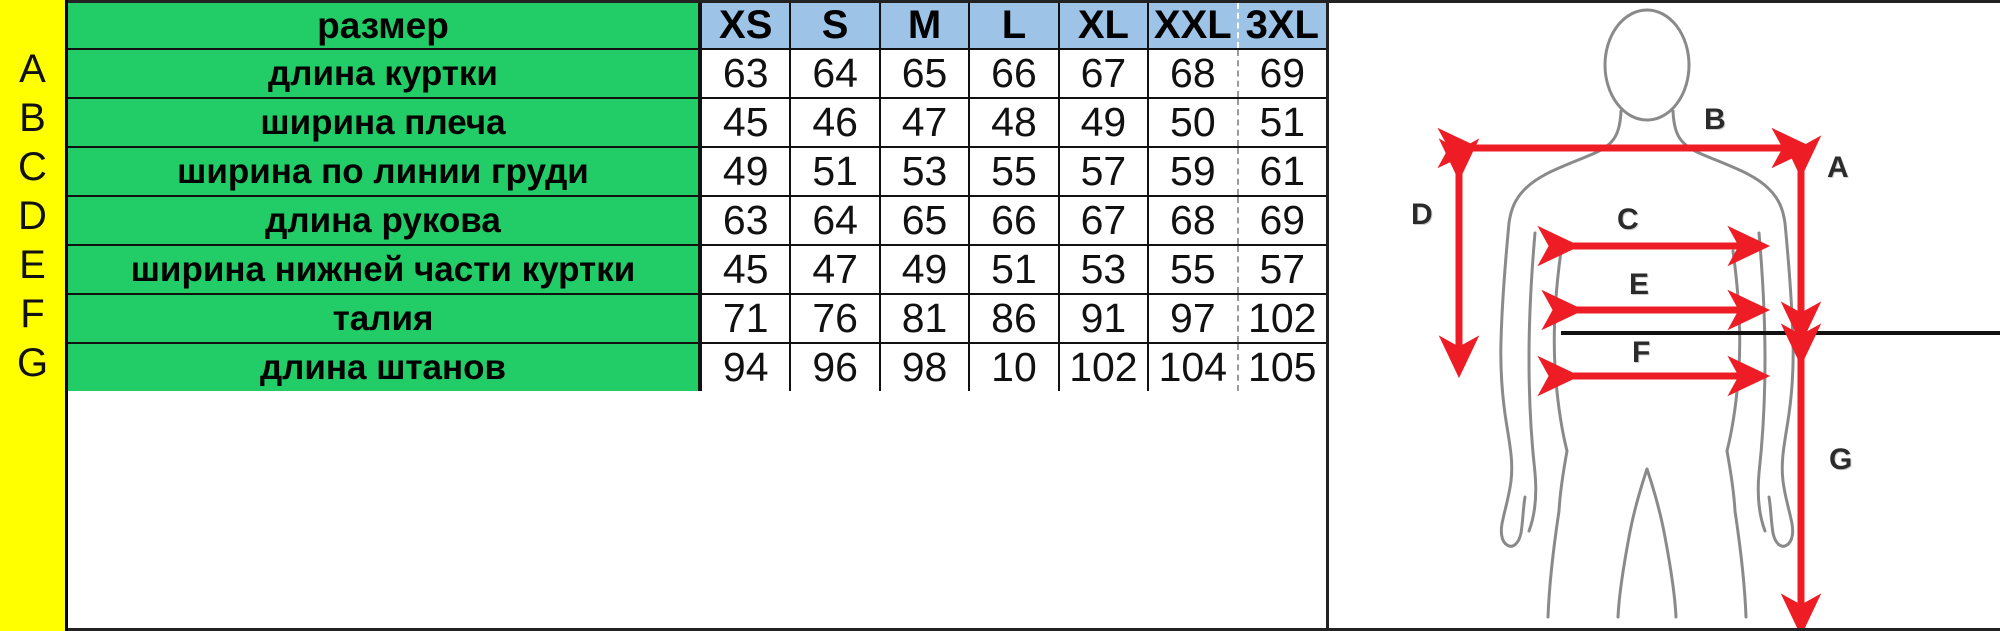  I want to click on letter-cell-header, so click(32, 22).